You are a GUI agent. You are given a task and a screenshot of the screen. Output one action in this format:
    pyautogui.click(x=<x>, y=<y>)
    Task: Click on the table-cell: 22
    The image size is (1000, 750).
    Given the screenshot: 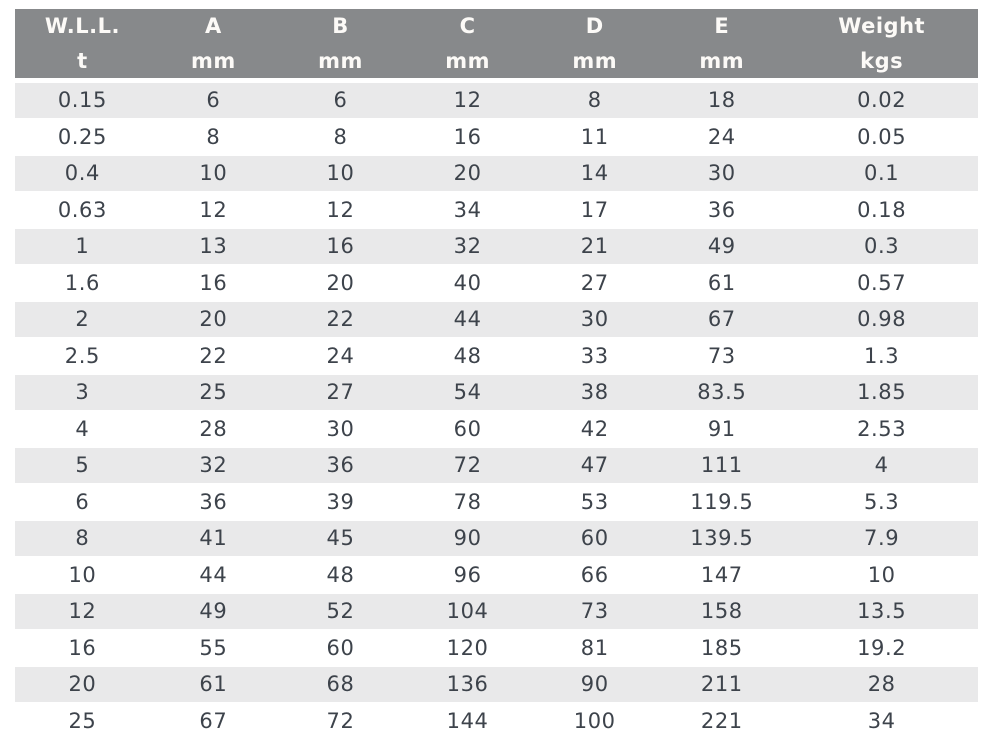 What is the action you would take?
    pyautogui.click(x=340, y=319)
    